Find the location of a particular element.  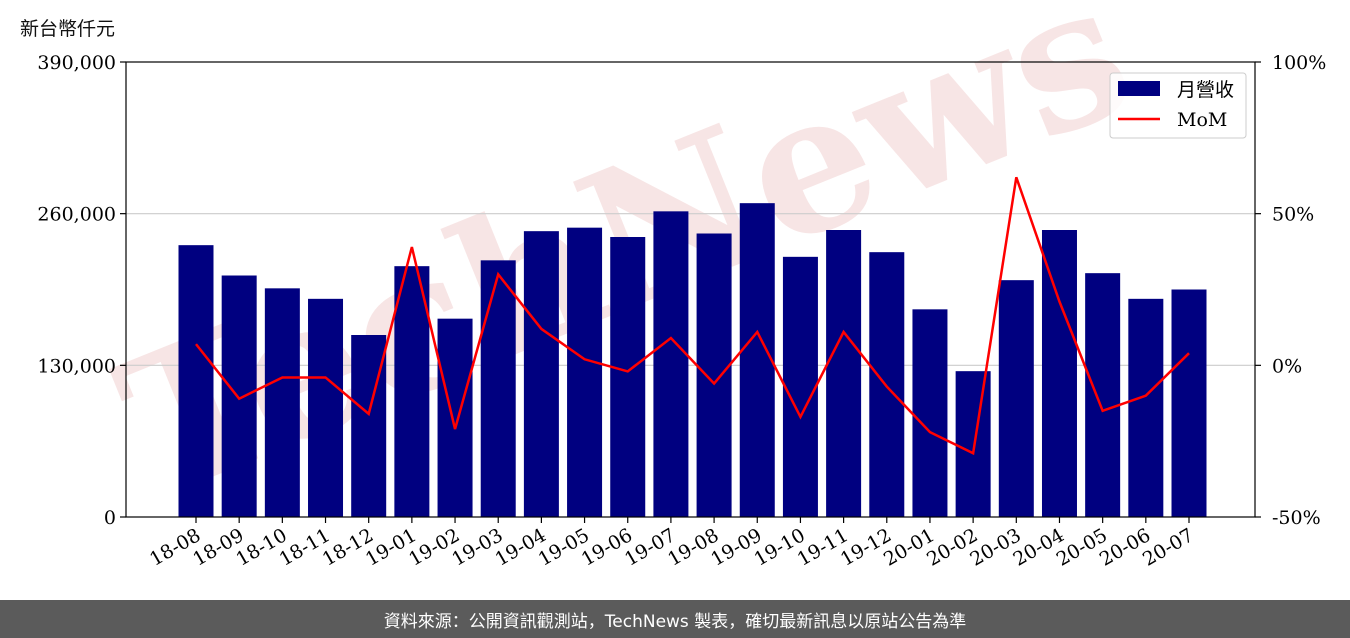

y-axis-unit-label: 新台幣仟元 is located at coordinates (68, 29).